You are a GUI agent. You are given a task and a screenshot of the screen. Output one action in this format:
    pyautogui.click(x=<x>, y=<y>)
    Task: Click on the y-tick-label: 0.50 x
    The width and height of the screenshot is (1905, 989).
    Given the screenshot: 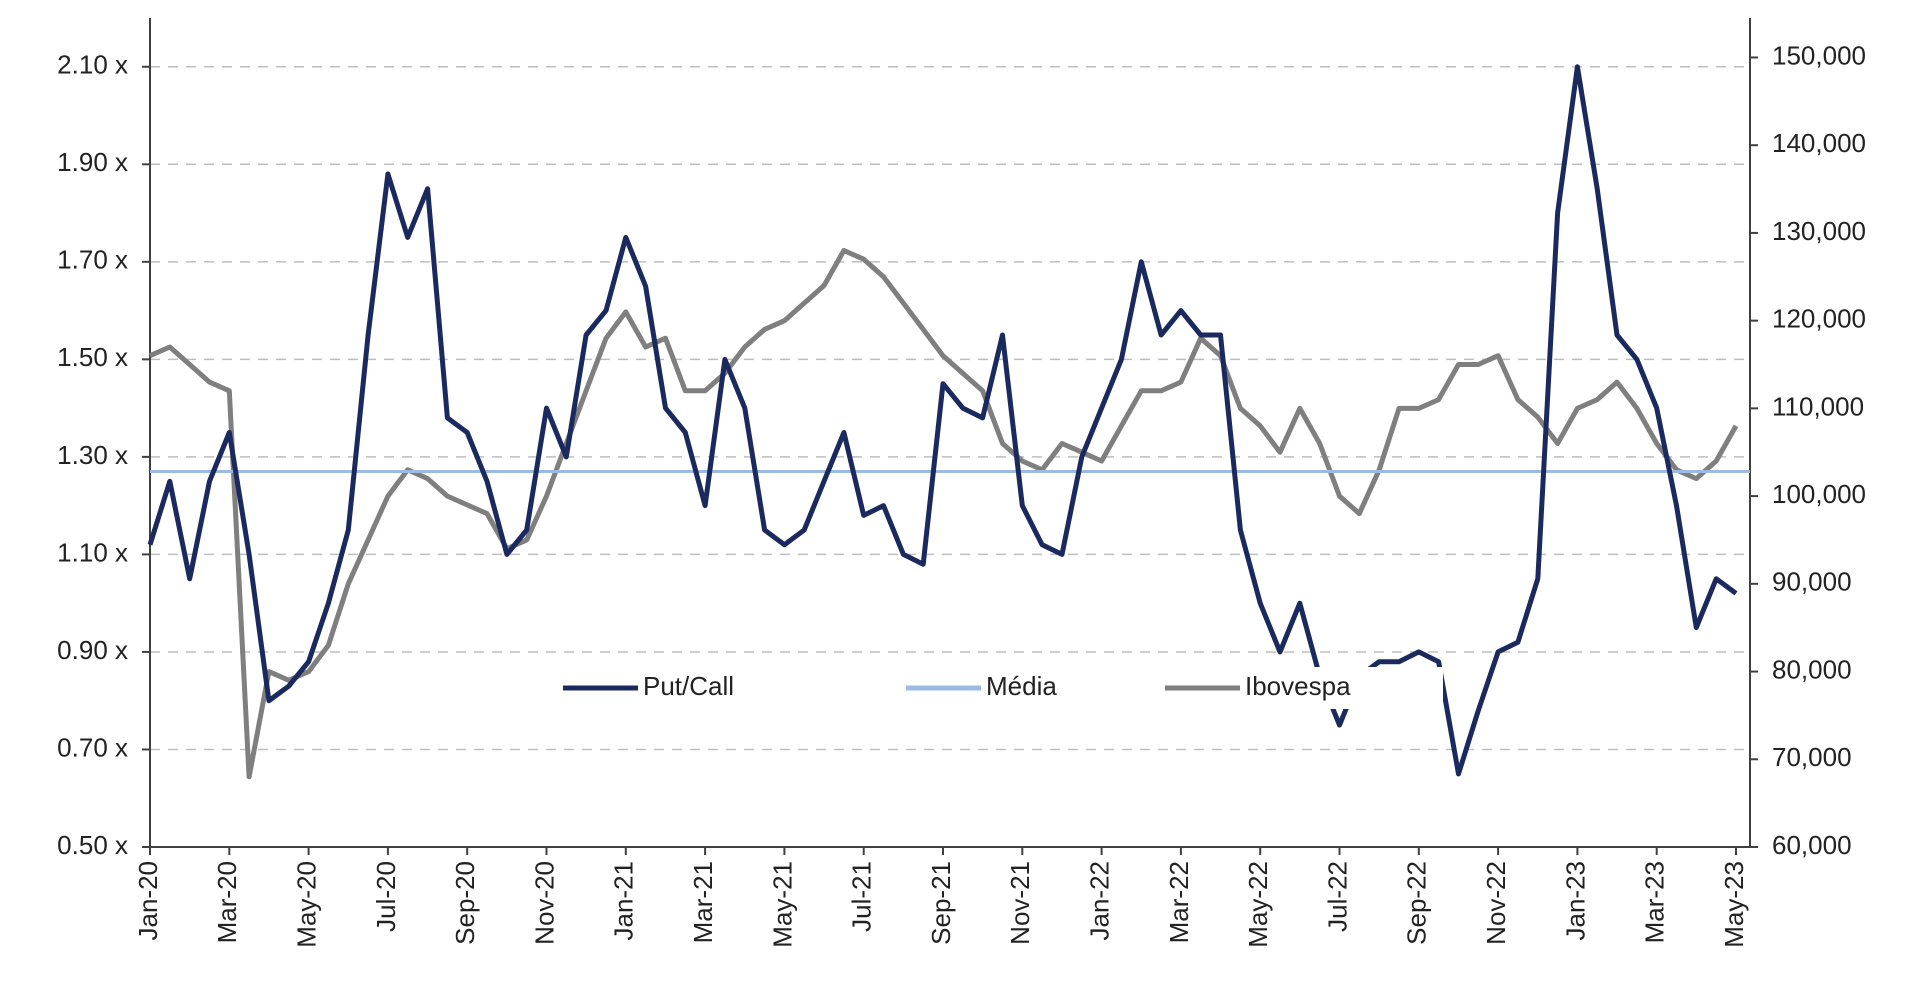 What is the action you would take?
    pyautogui.click(x=92, y=845)
    